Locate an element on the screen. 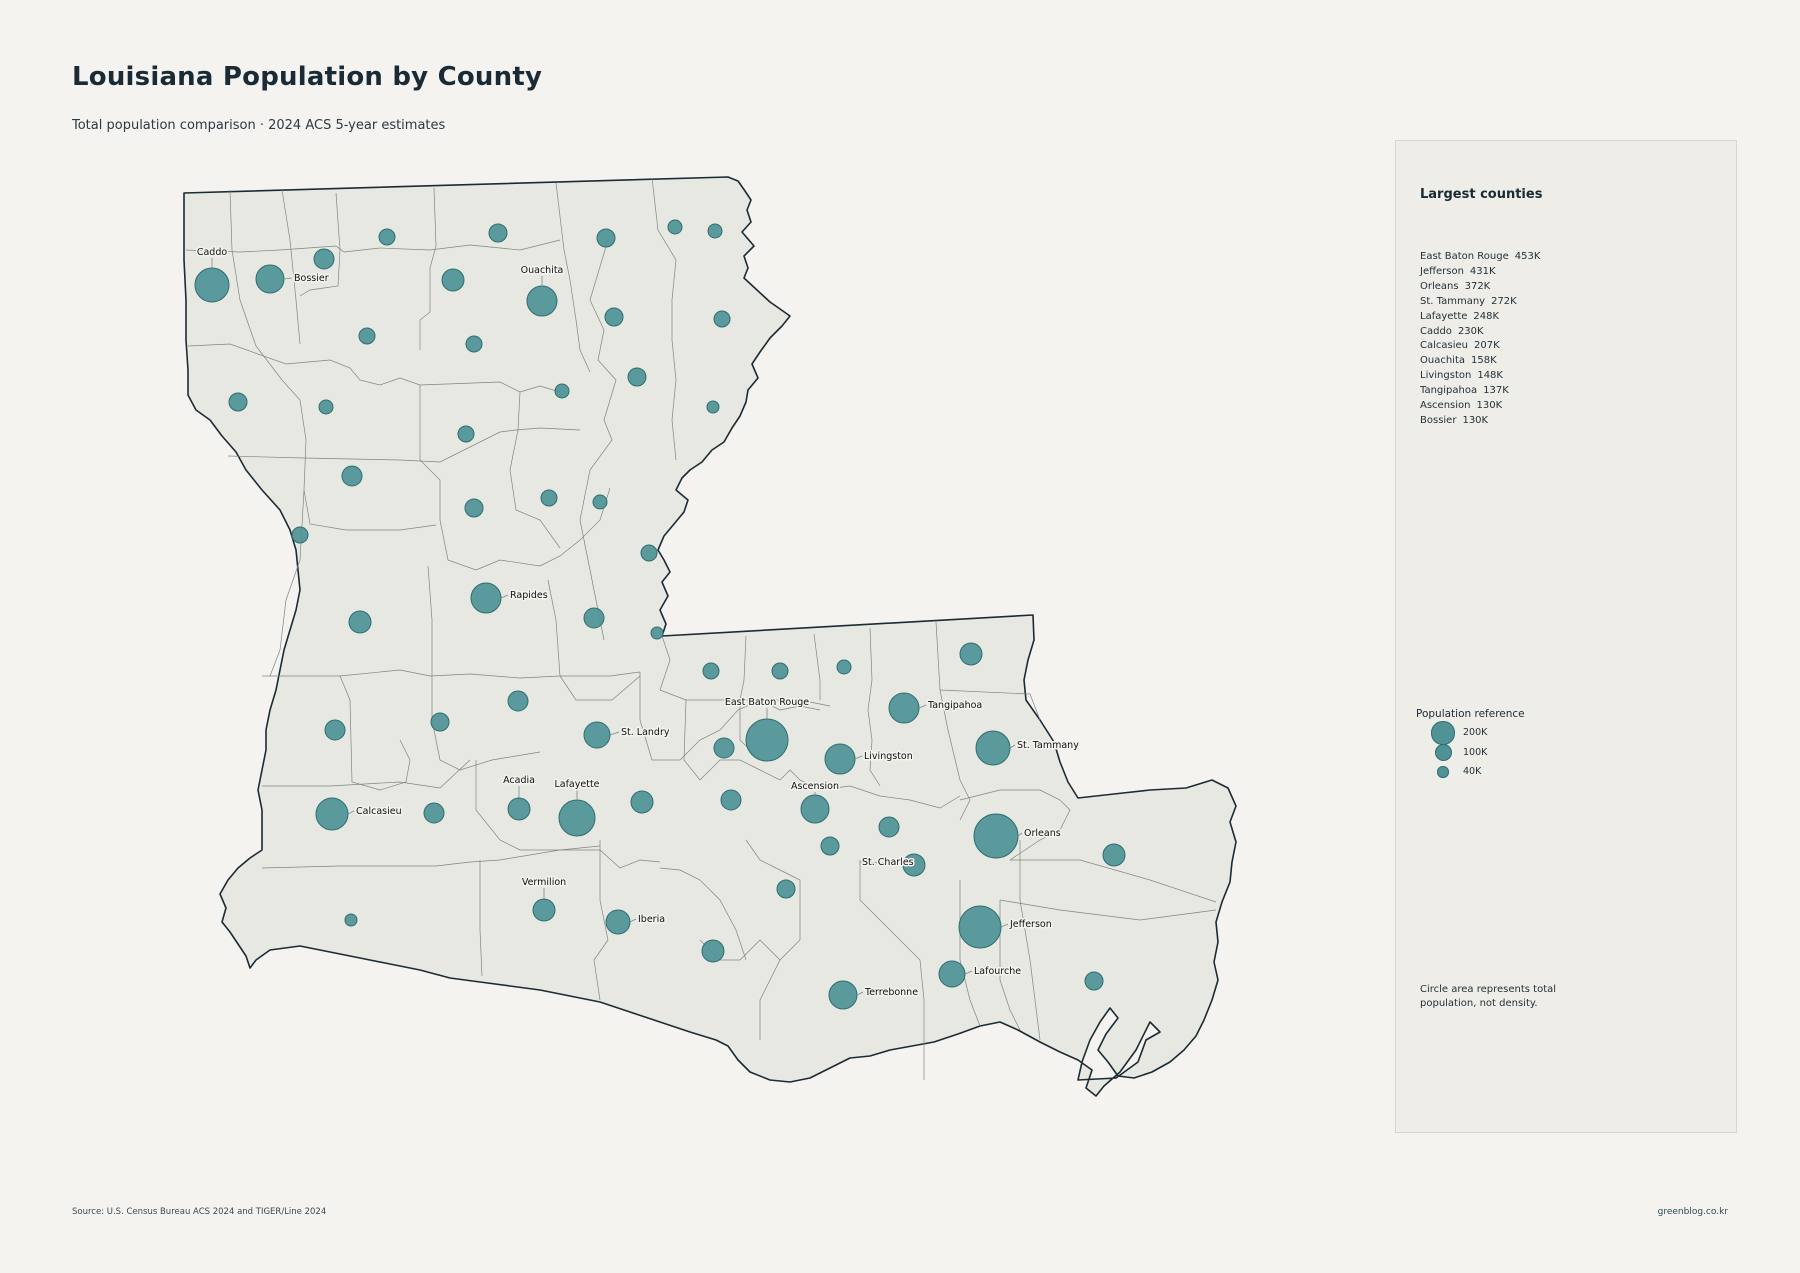 The width and height of the screenshot is (1800, 1273). ranking-item: Ouachita 158K is located at coordinates (1480, 361).